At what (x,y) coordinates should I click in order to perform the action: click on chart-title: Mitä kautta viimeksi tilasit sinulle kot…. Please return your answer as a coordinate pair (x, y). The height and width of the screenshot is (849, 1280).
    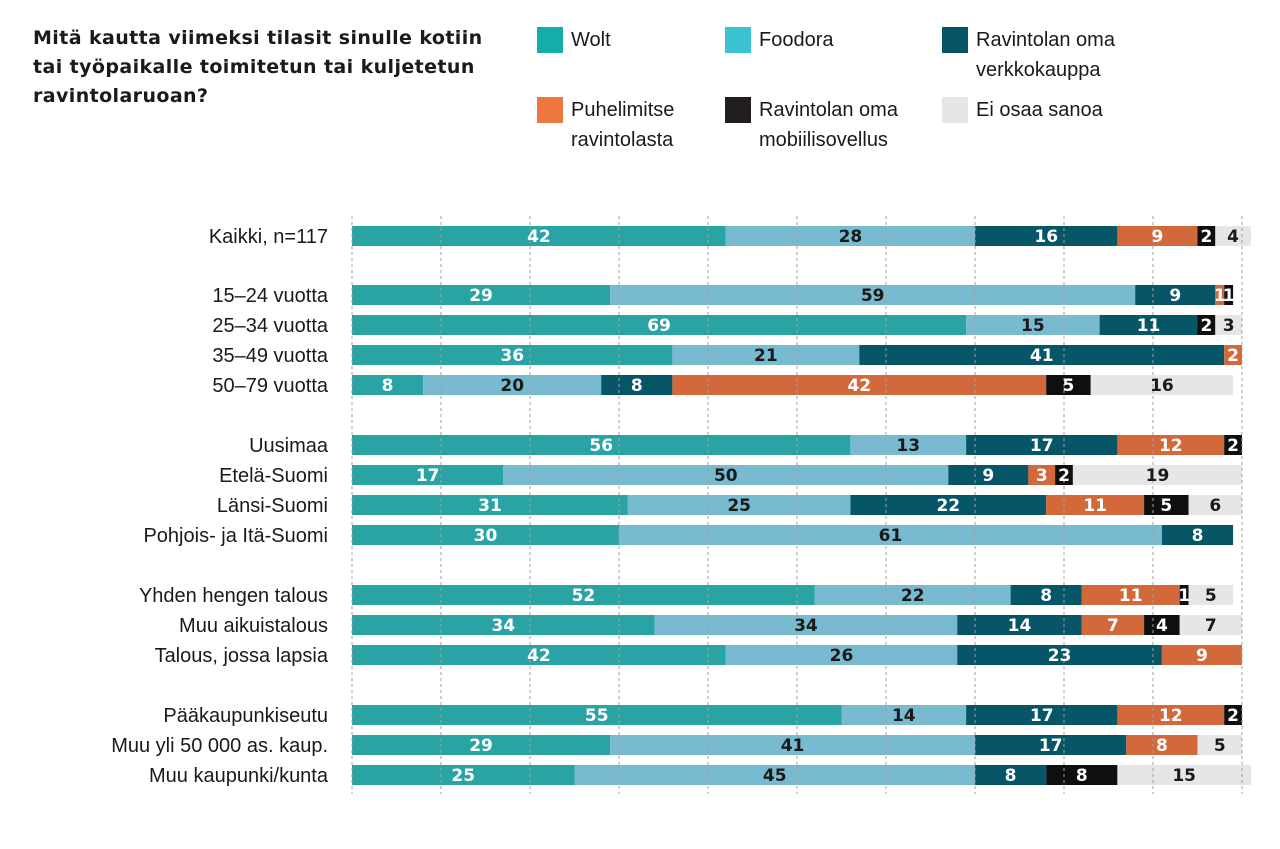
    Looking at the image, I should click on (258, 67).